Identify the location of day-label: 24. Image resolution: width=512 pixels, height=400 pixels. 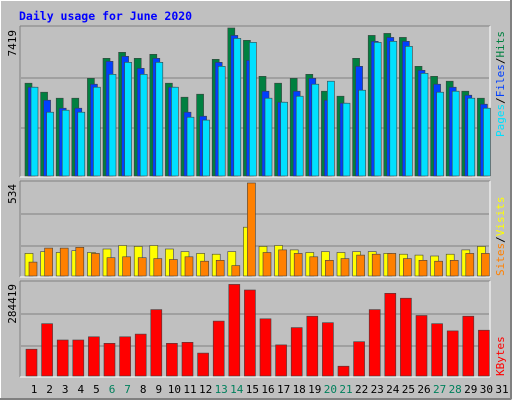
(393, 389).